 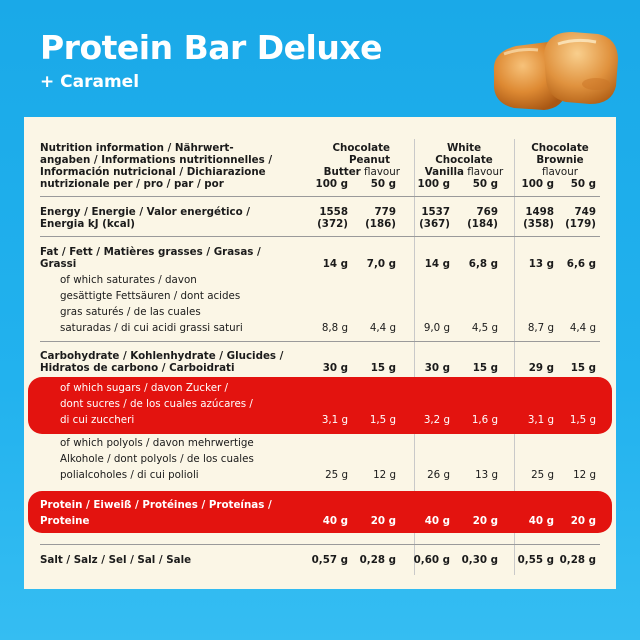 What do you see at coordinates (90, 82) in the screenshot?
I see `page-subtitle: + Caramel` at bounding box center [90, 82].